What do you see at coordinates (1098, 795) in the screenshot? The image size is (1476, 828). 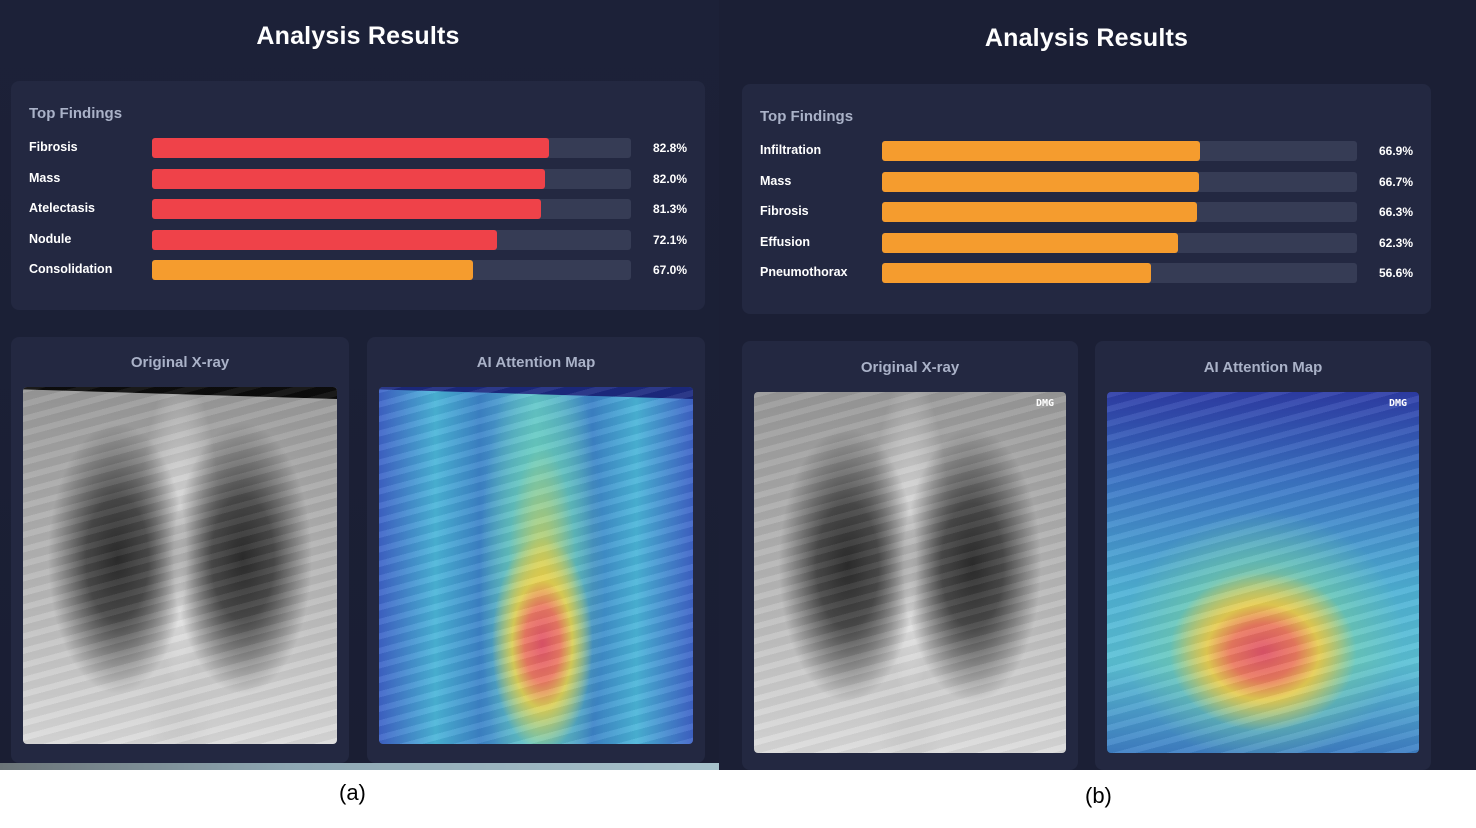 I see `caption-b: (b)` at bounding box center [1098, 795].